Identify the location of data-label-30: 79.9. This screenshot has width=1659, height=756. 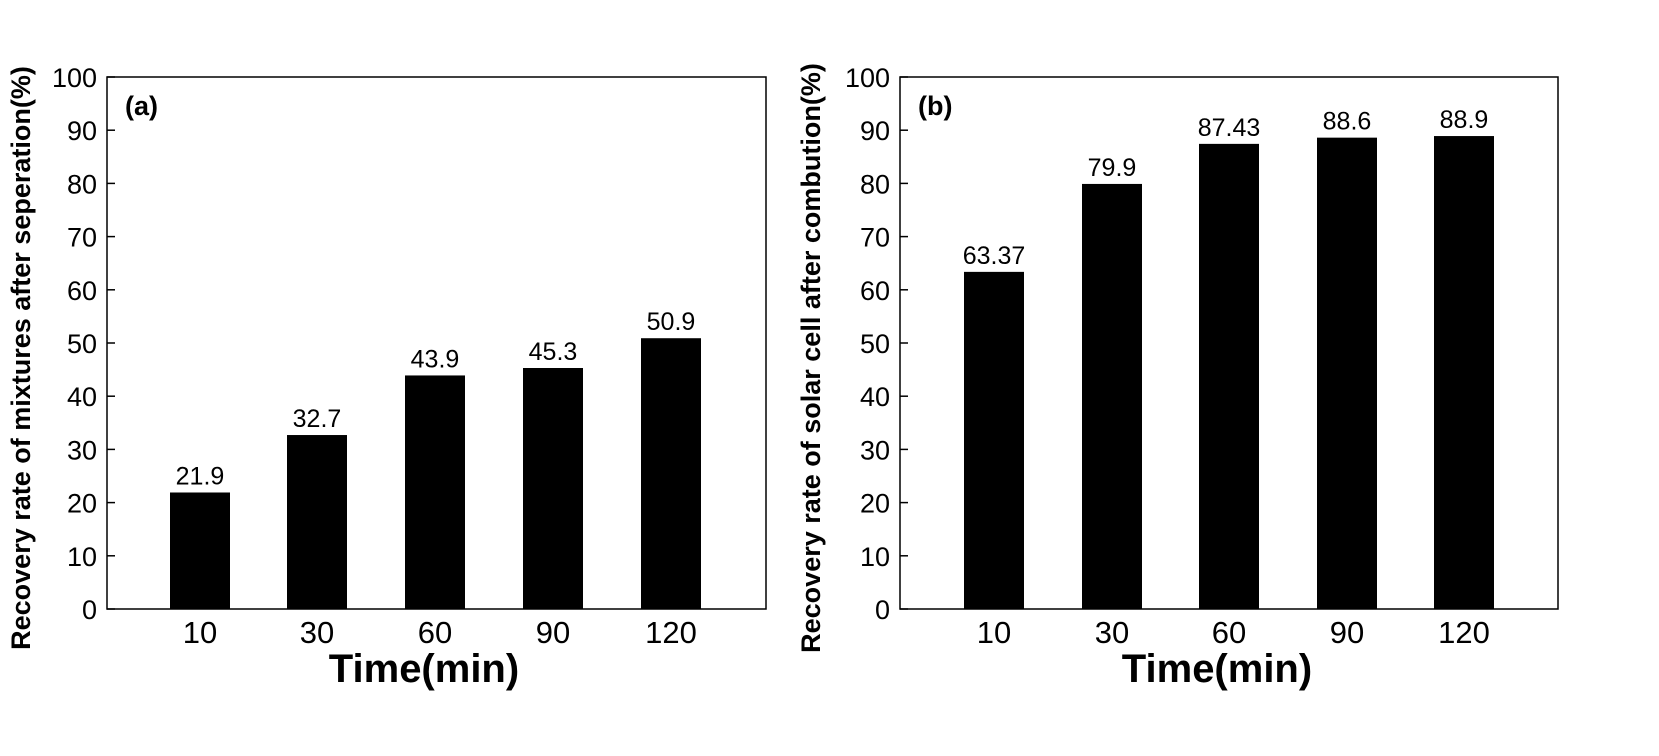
(1112, 168).